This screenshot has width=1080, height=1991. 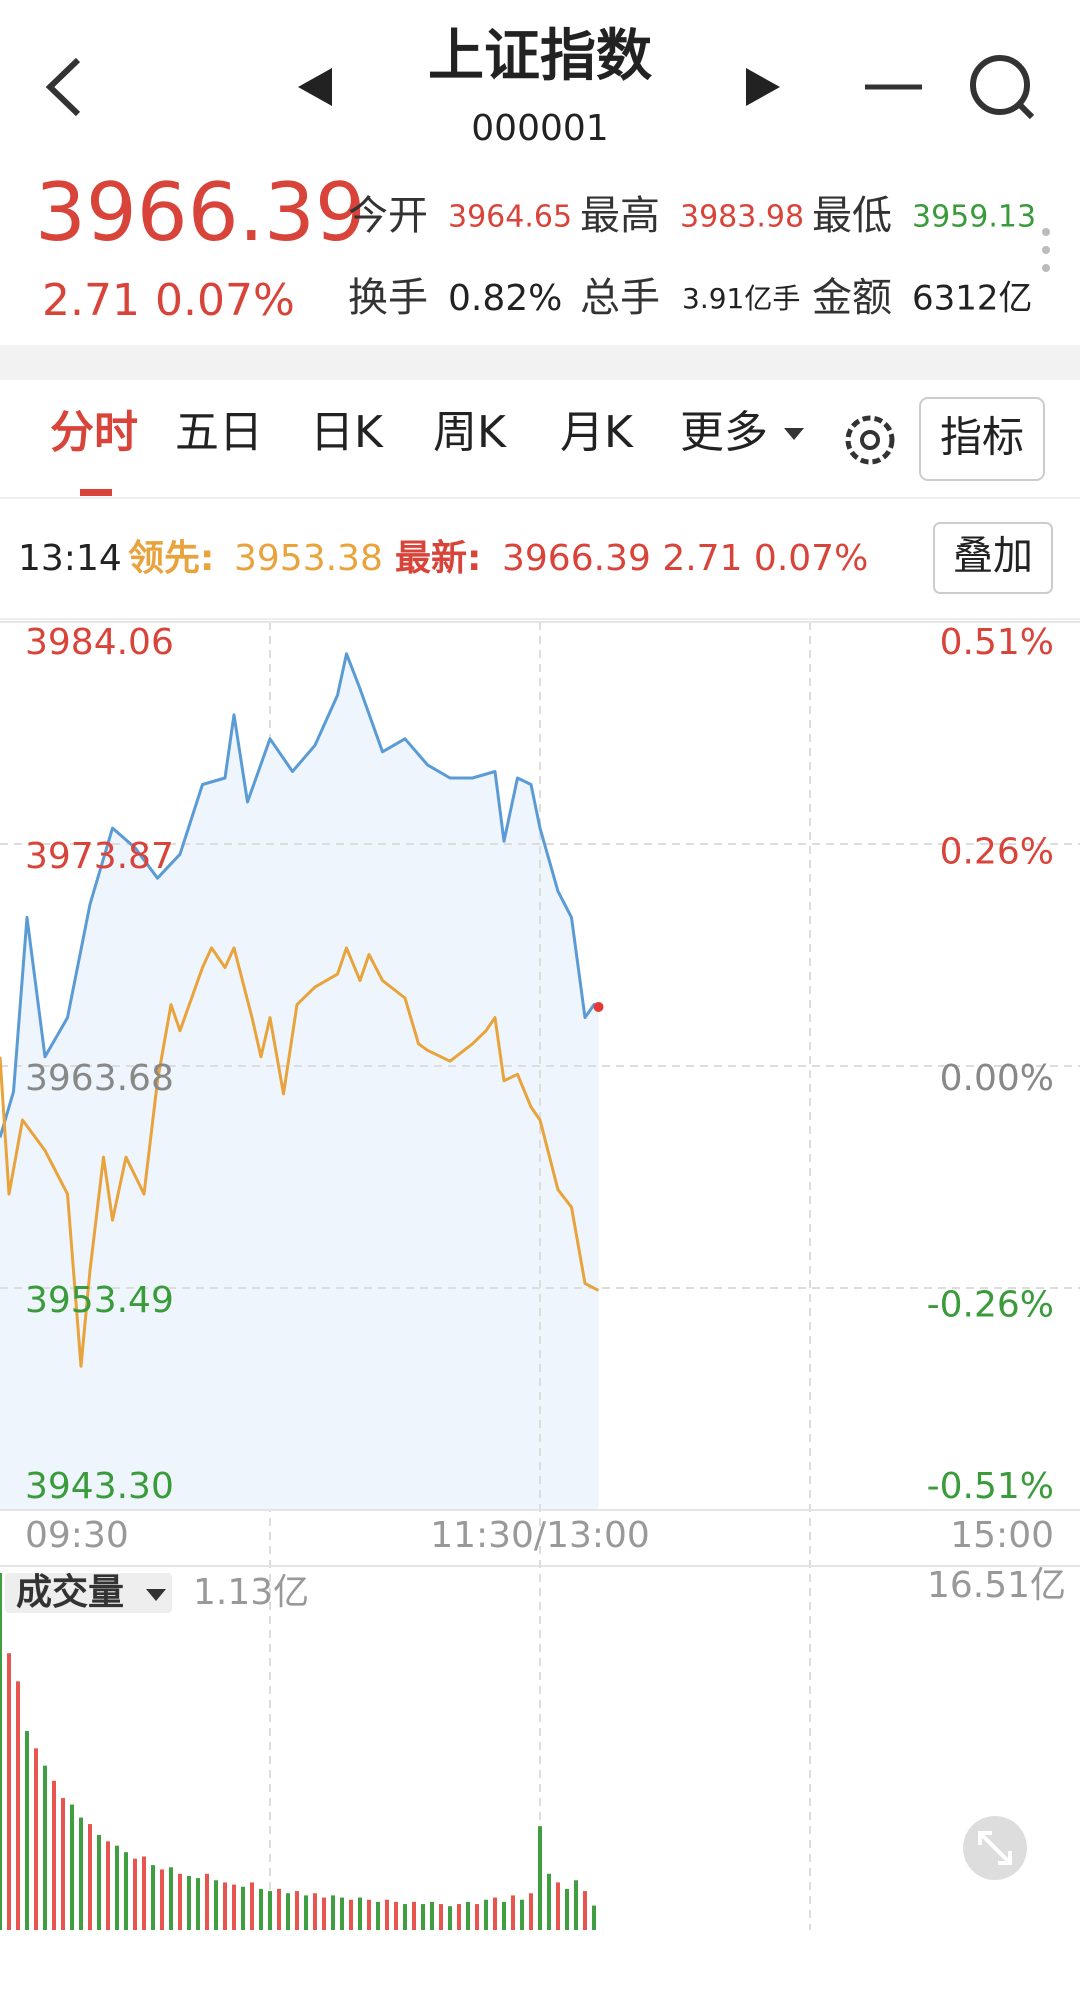 I want to click on search-handle, so click(x=1025, y=110).